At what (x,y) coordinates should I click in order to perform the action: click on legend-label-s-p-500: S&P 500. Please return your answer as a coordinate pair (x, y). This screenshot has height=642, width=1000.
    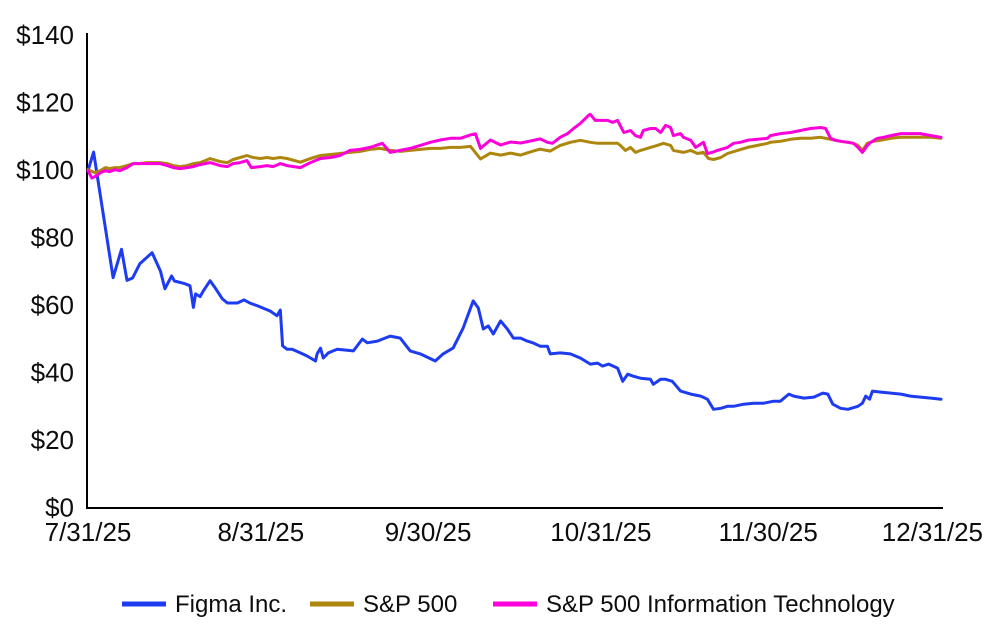
    Looking at the image, I should click on (410, 604).